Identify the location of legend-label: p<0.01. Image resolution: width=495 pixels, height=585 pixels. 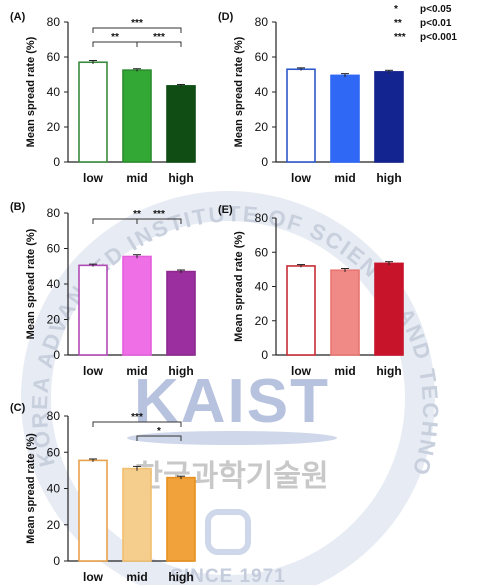
(436, 23).